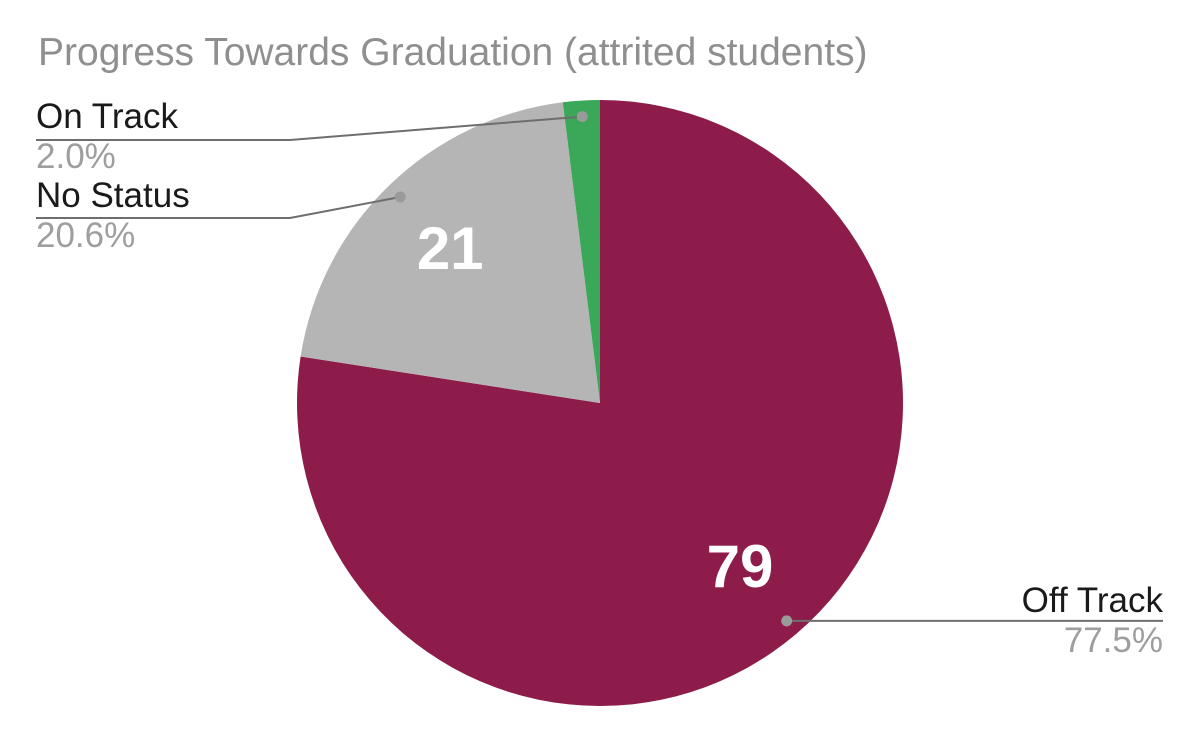 The height and width of the screenshot is (742, 1200). I want to click on leader-dot-off-track, so click(787, 621).